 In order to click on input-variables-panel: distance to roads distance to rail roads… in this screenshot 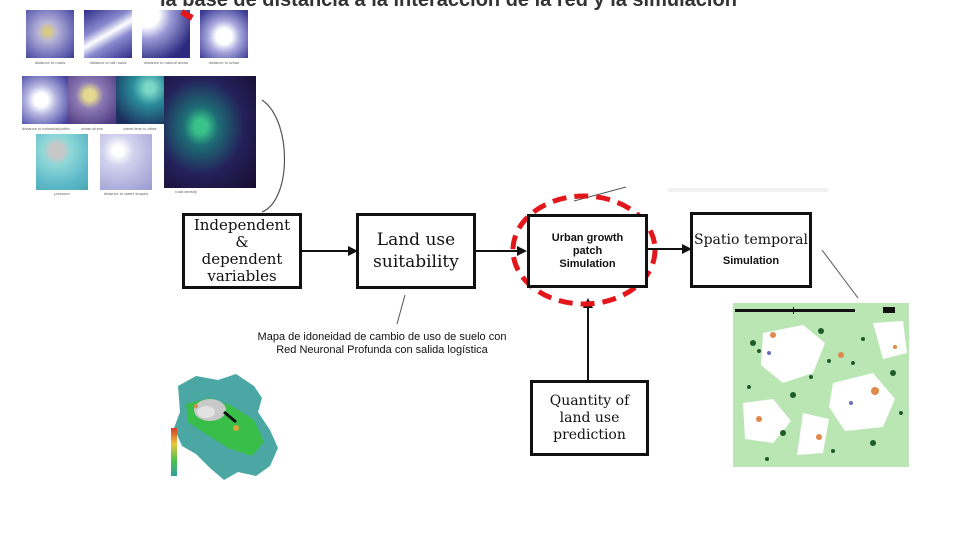, I will do `click(138, 102)`.